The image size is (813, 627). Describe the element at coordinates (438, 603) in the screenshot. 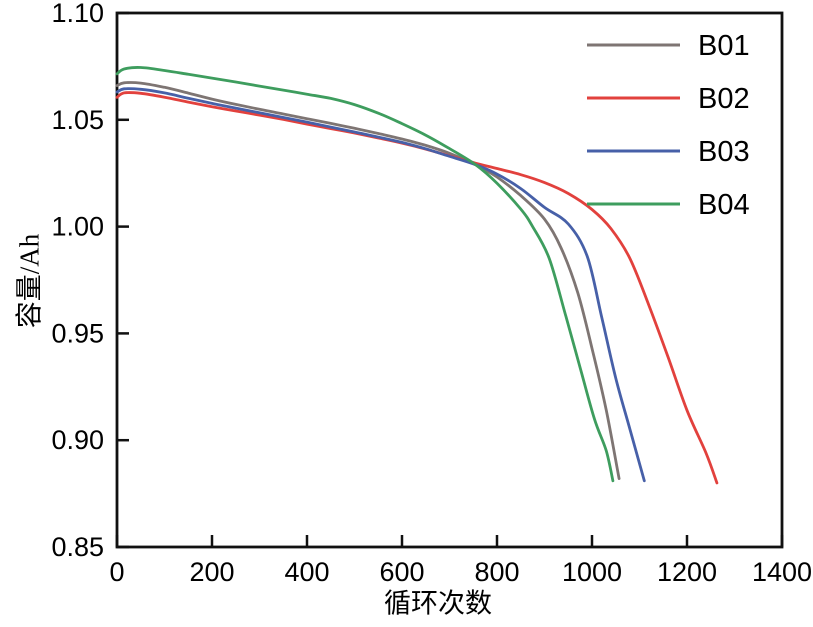

I see `x-axis-title: 循环次数` at that location.